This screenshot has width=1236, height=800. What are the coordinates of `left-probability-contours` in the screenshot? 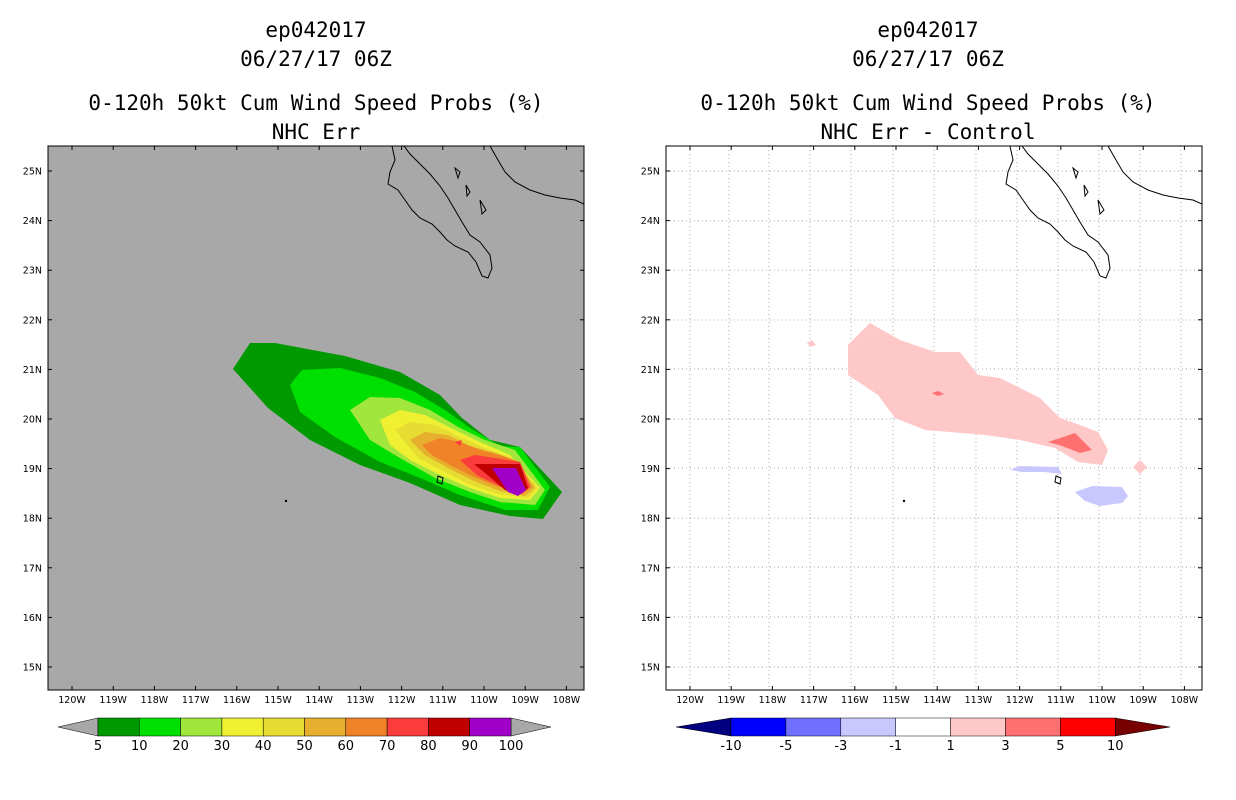 It's located at (397, 431).